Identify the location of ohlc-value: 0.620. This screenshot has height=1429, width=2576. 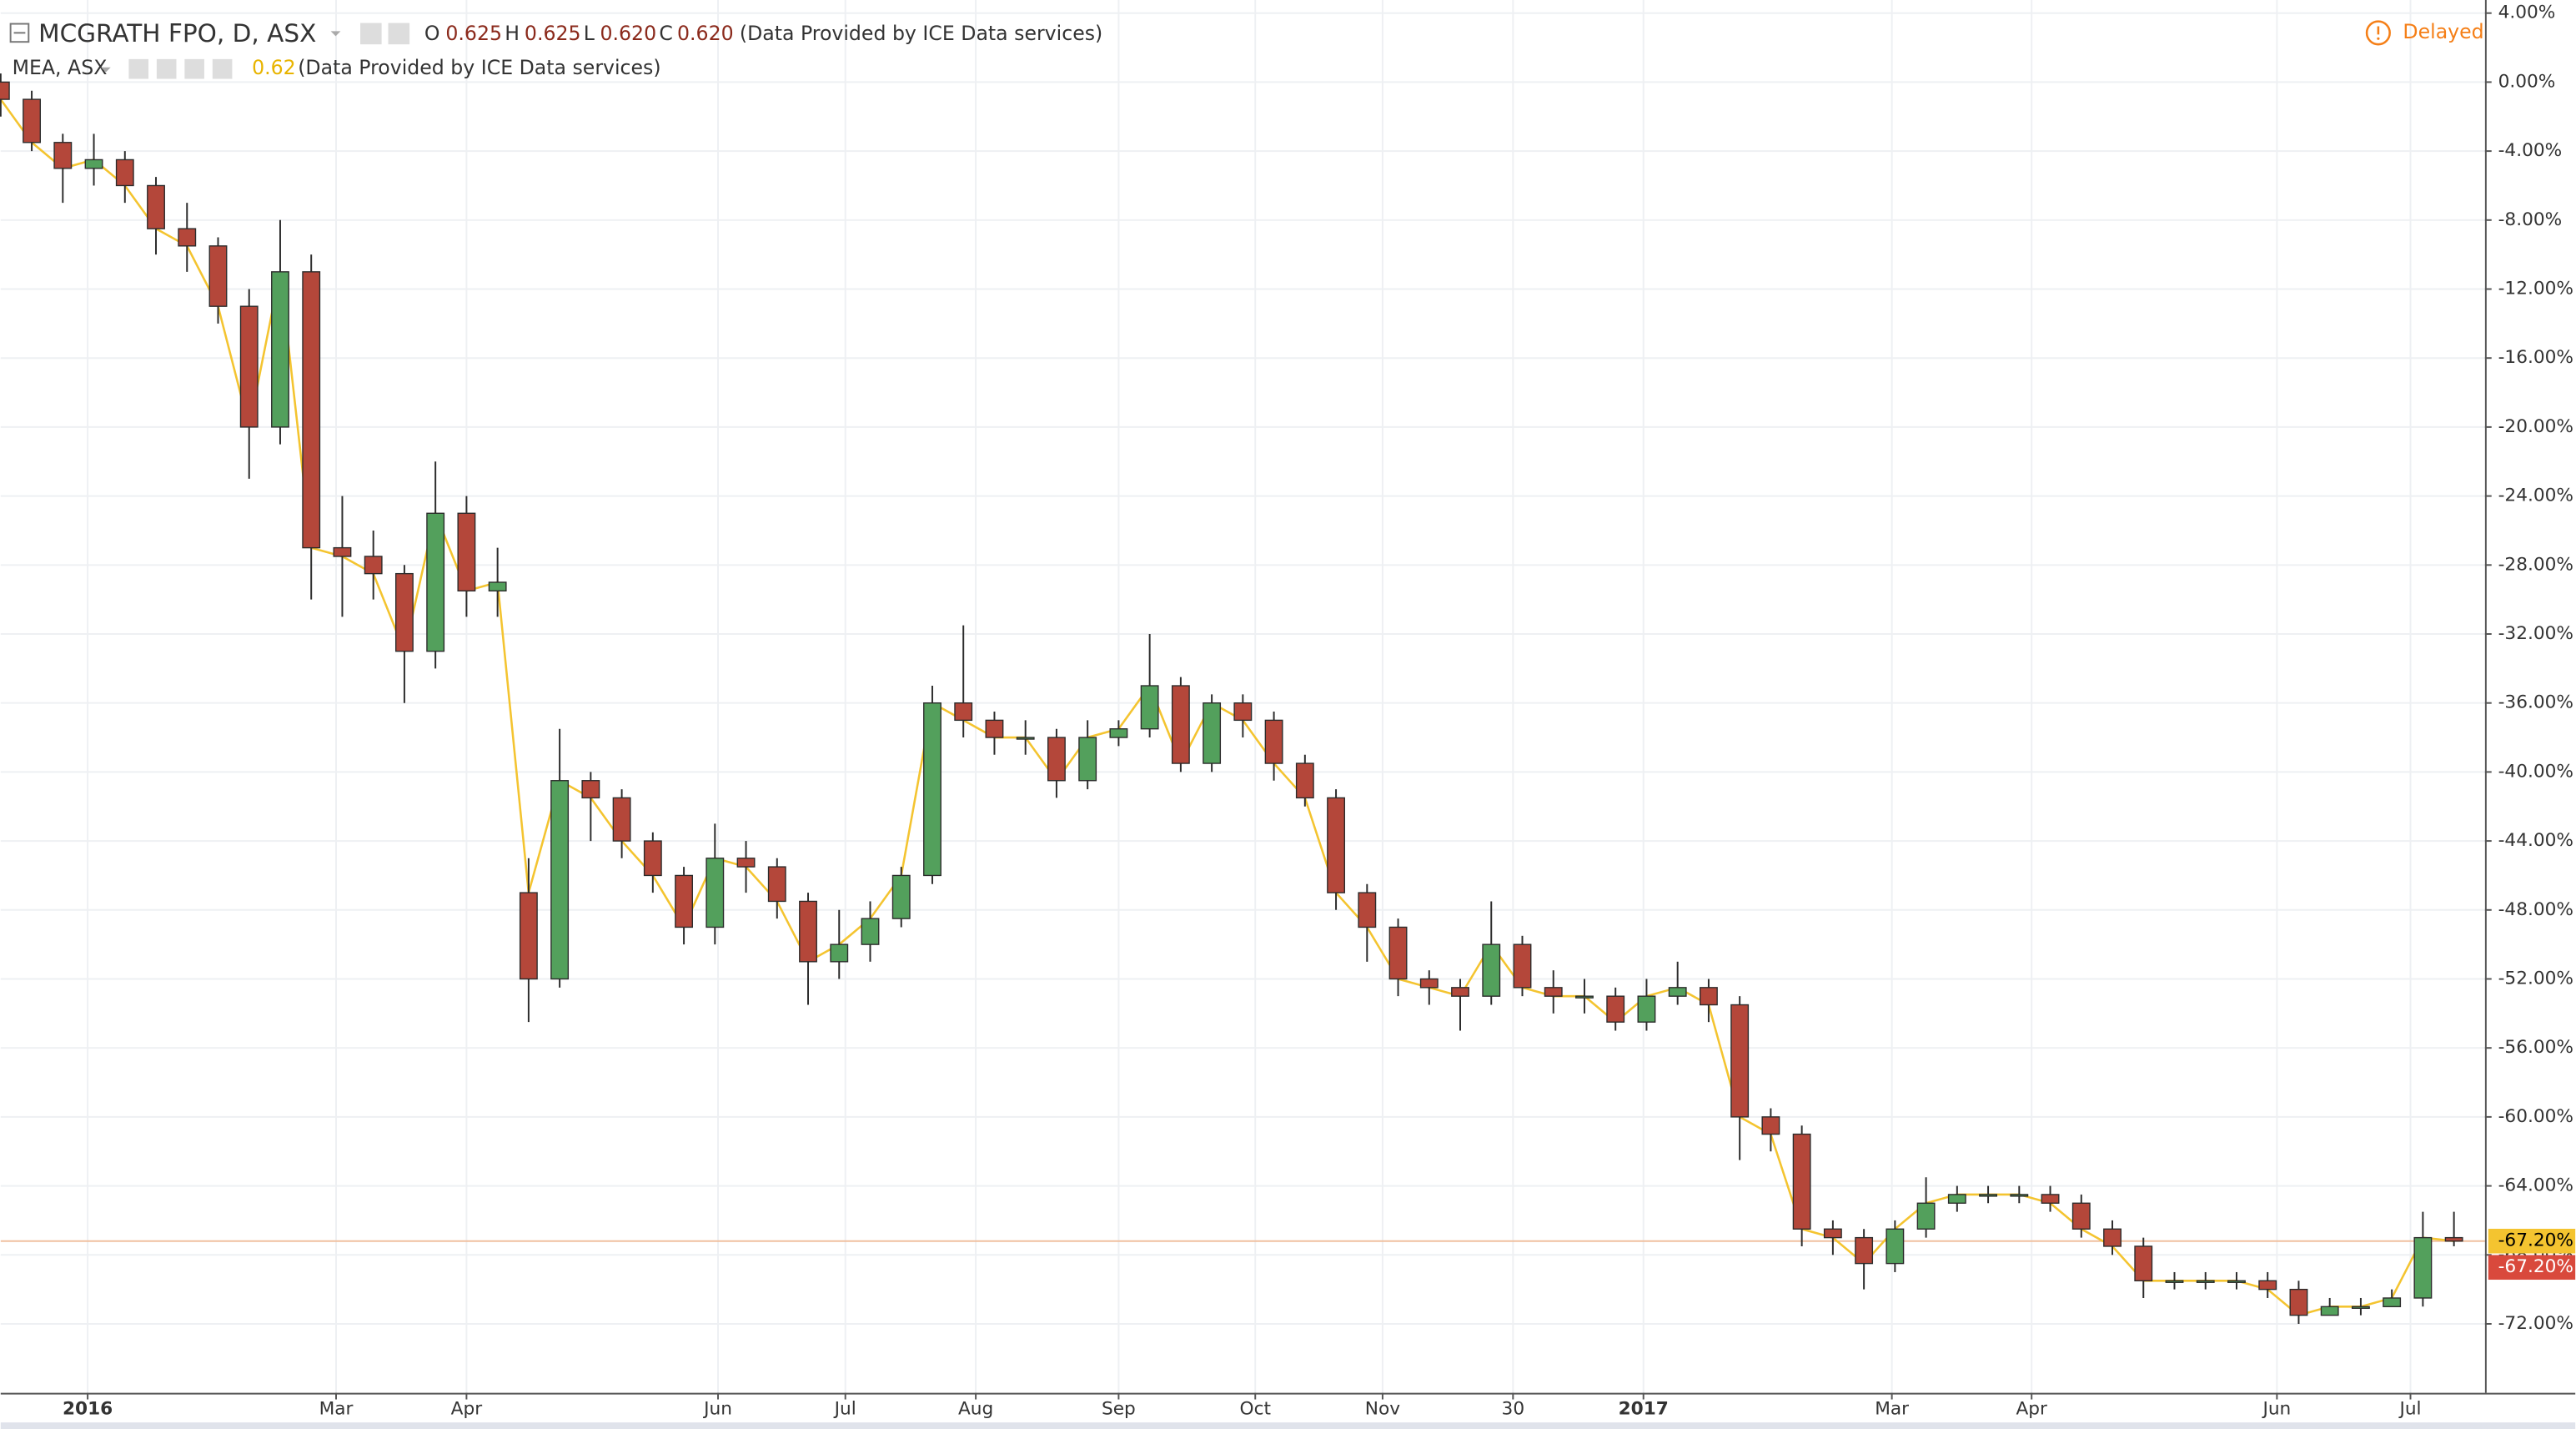
(705, 33).